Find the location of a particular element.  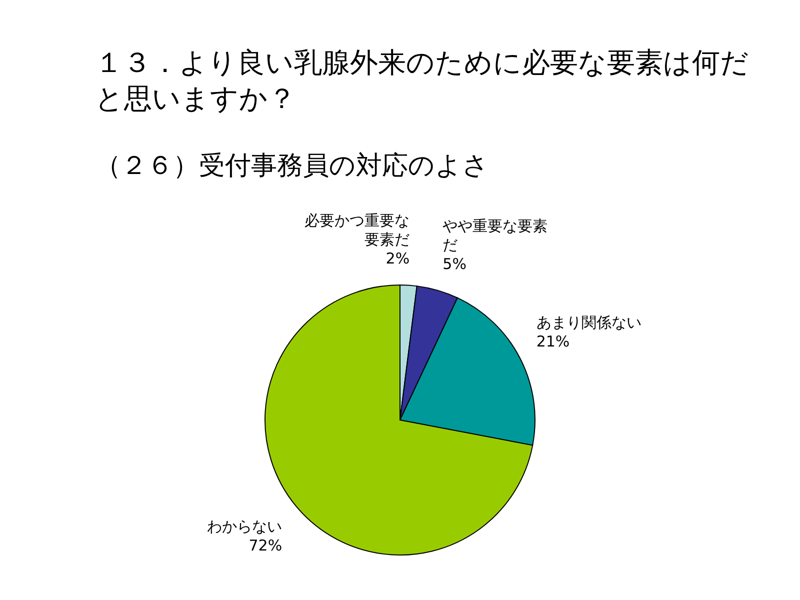

subtitle: （２６）受付事務員の対応のよさ is located at coordinates (292, 166).